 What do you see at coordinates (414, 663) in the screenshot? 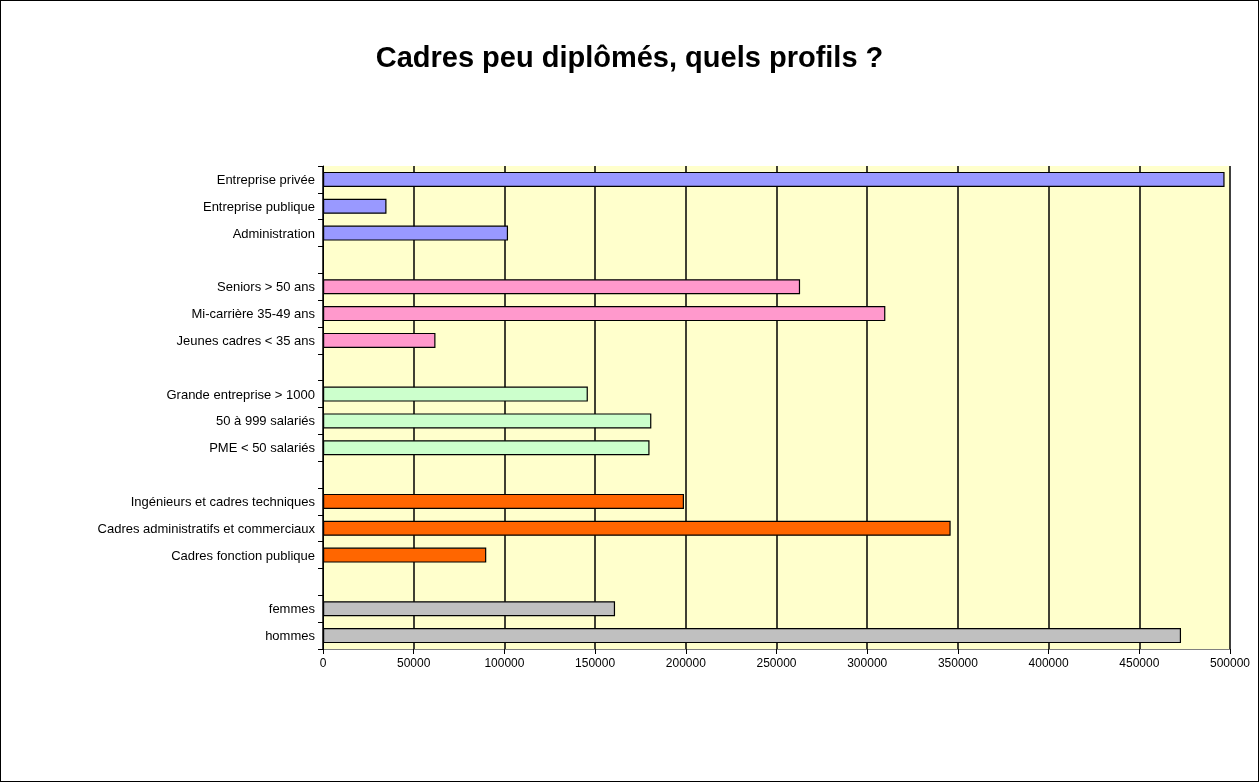
I see `x-tick-label: 50000` at bounding box center [414, 663].